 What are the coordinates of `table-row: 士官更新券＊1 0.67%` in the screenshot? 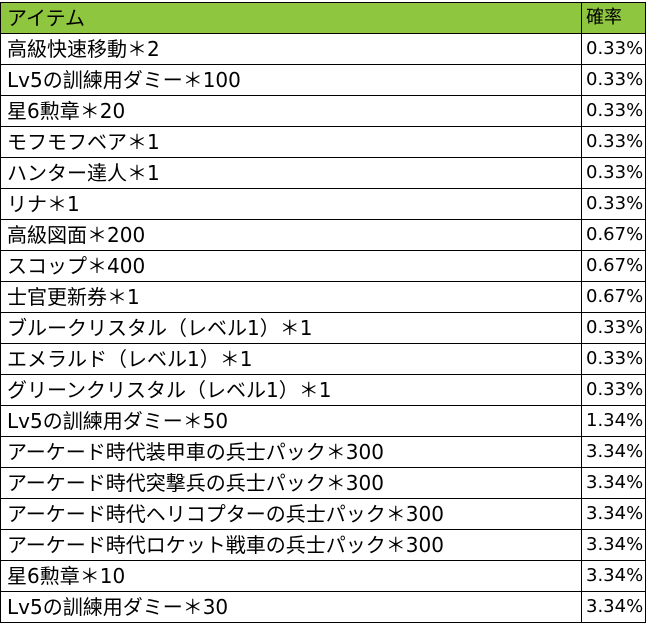 It's located at (323, 297).